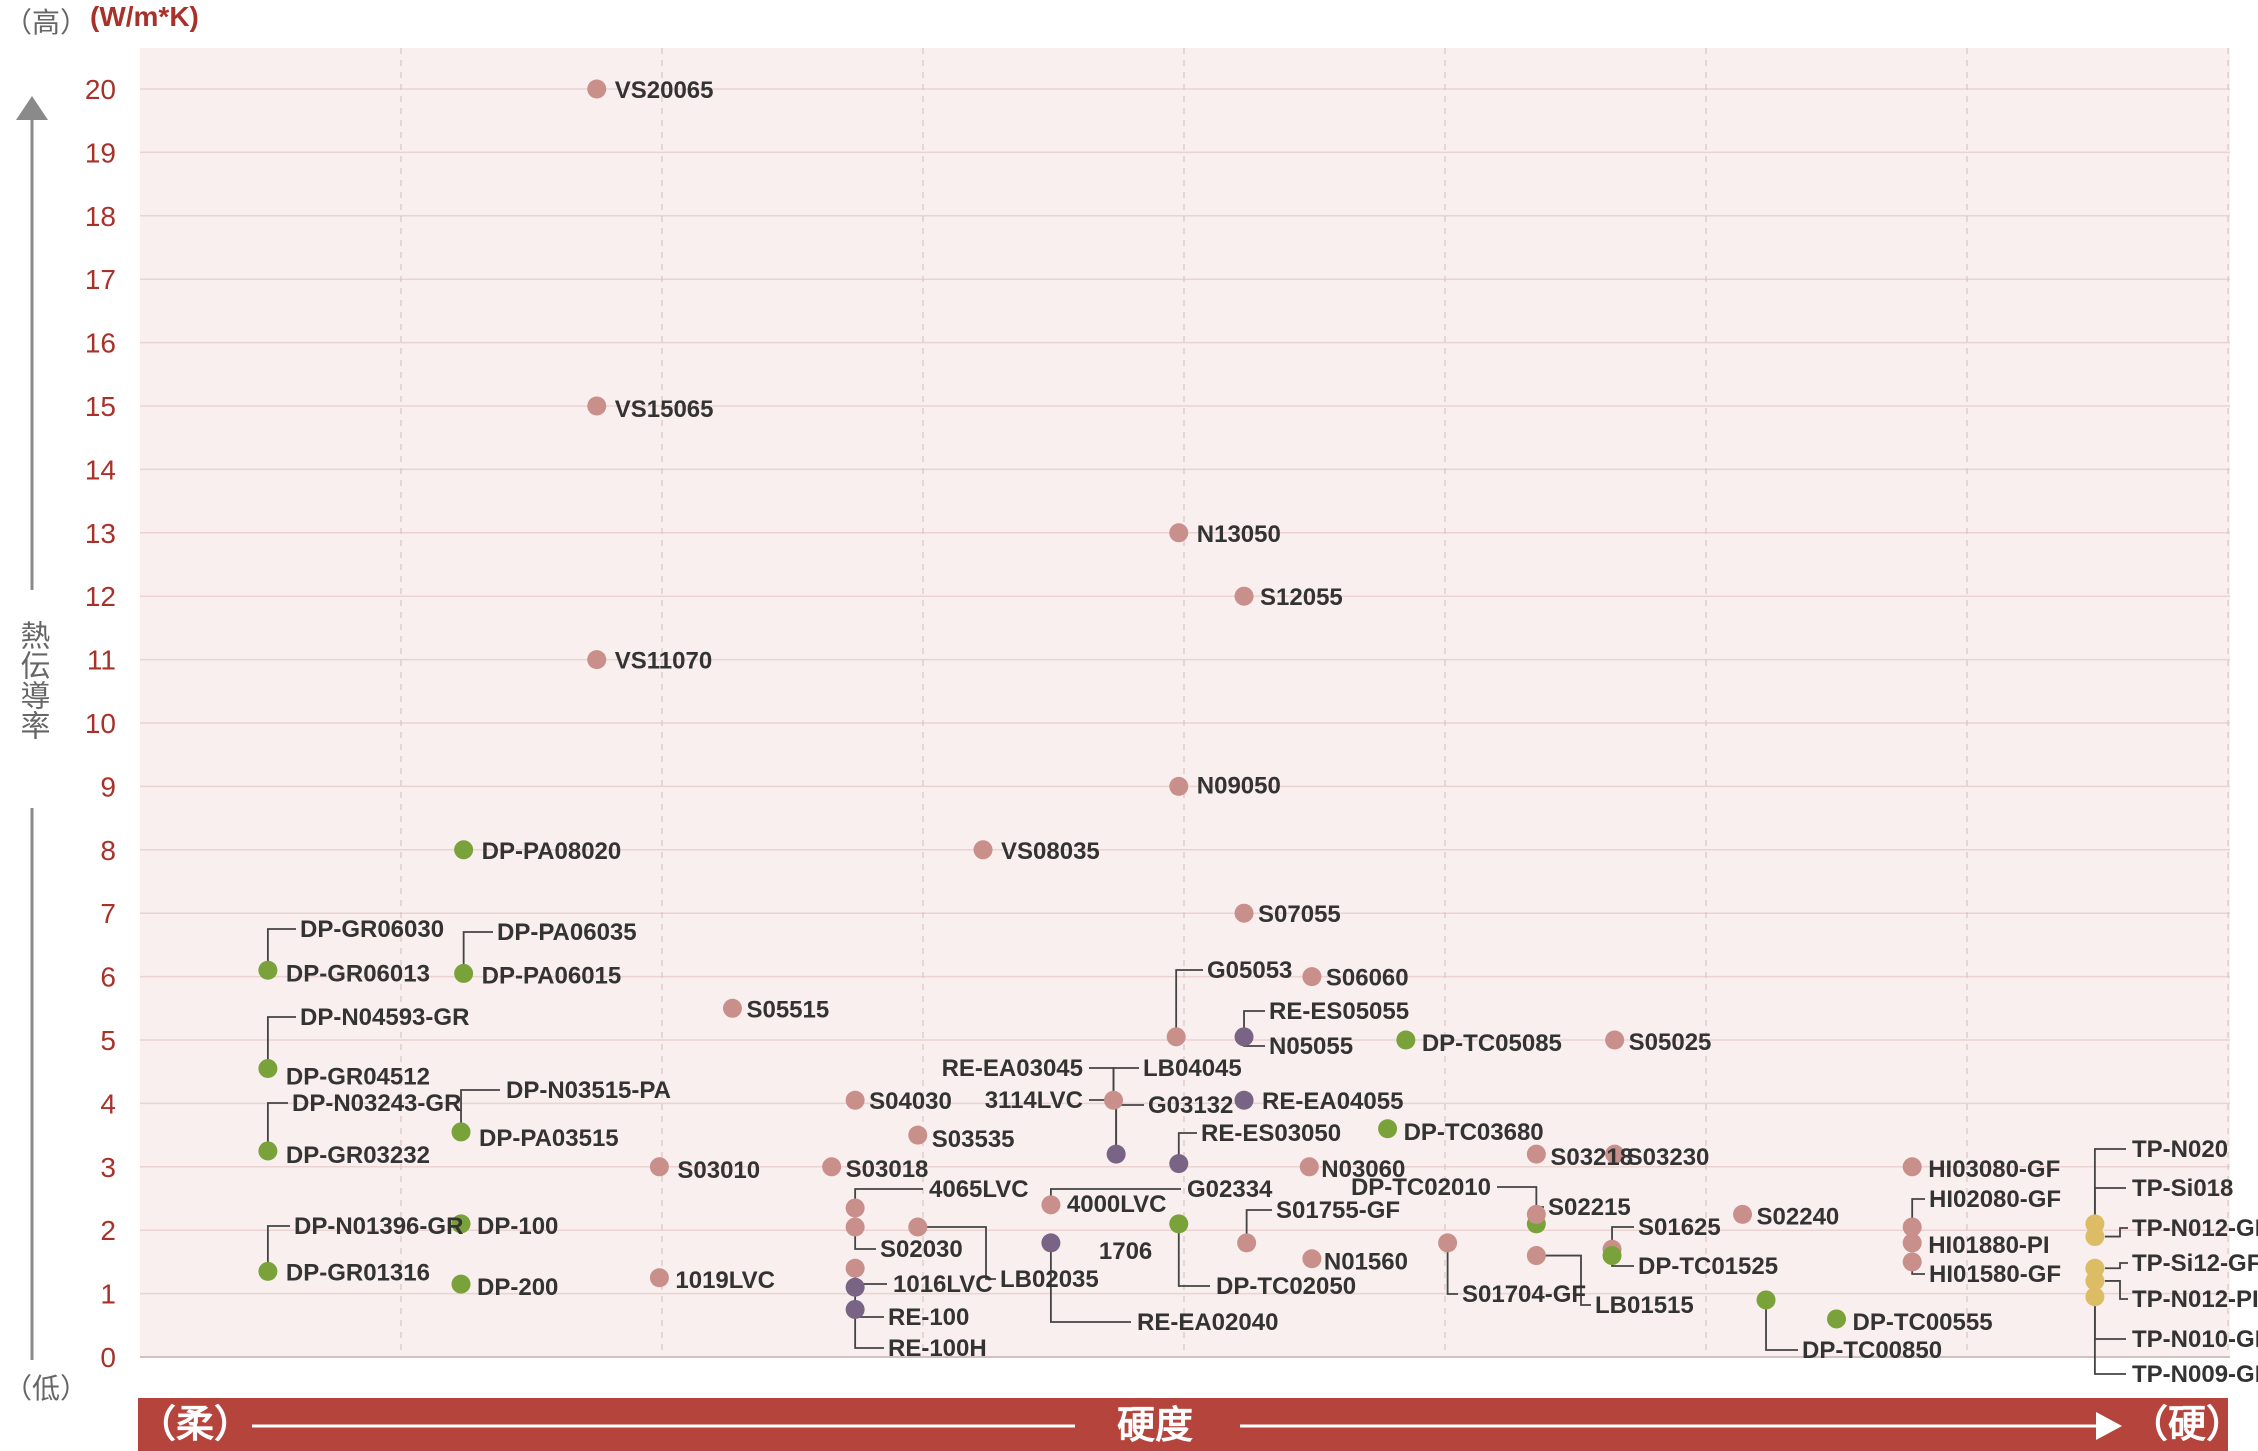 This screenshot has width=2258, height=1451. I want to click on y-tick-label: 2, so click(108, 1230).